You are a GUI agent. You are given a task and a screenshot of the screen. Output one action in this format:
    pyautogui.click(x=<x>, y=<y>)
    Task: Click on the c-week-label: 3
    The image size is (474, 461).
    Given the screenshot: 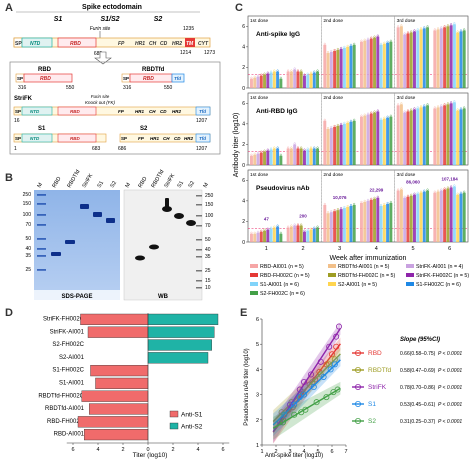 What is the action you would take?
    pyautogui.click(x=339, y=249)
    